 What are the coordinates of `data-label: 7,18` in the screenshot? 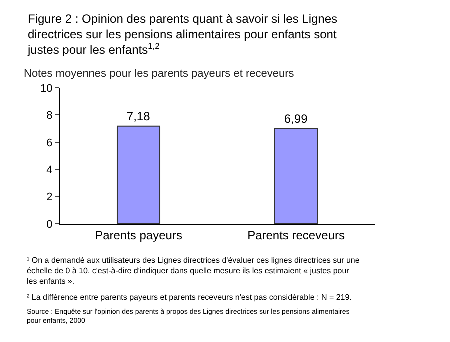 It's located at (138, 116).